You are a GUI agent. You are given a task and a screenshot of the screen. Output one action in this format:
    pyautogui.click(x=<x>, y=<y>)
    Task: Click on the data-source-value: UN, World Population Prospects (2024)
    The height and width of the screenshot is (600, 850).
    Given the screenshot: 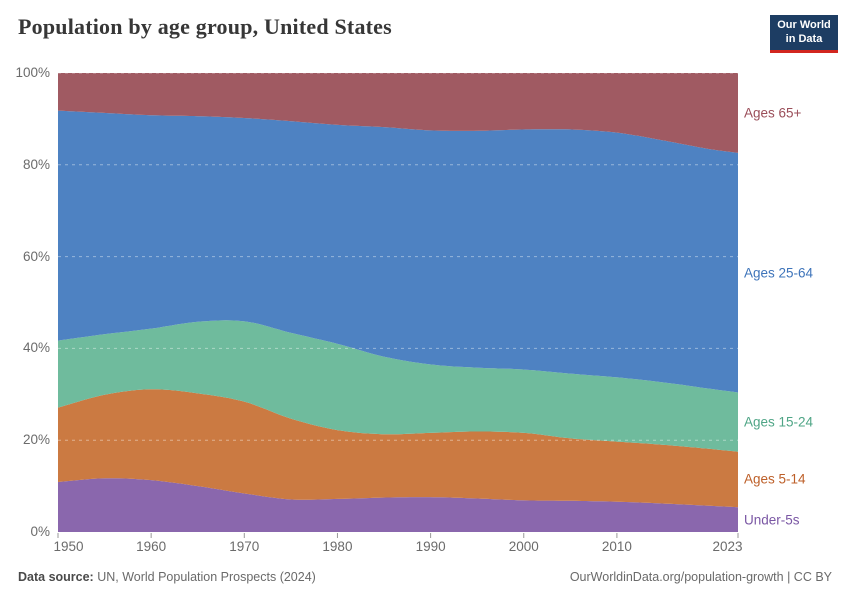 What is the action you would take?
    pyautogui.click(x=204, y=577)
    